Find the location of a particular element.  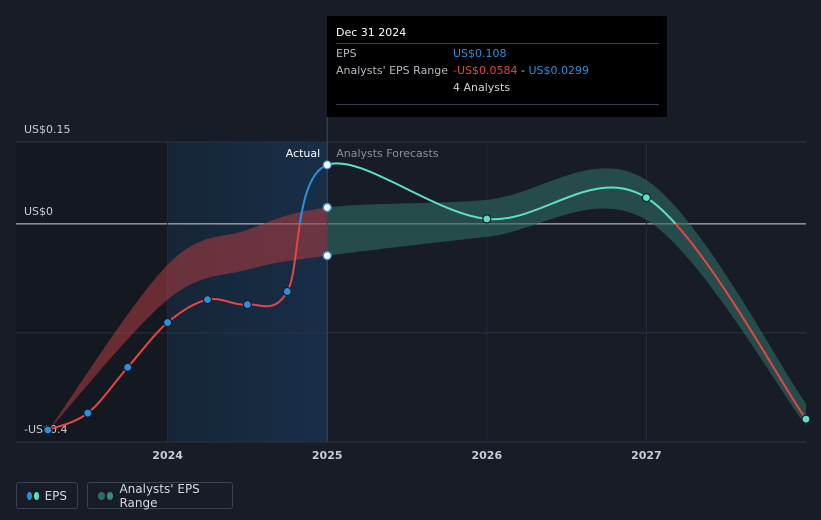

annotation: Actual is located at coordinates (303, 153).